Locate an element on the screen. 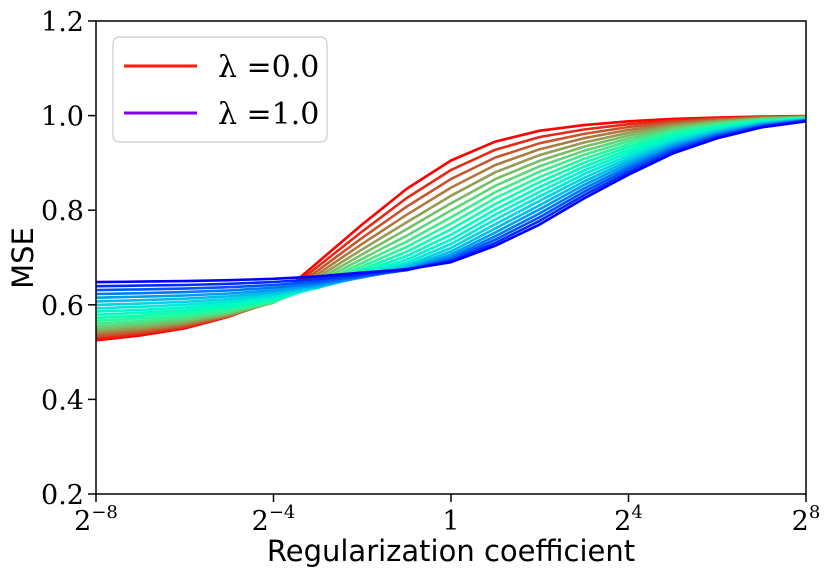  y-tick-label: 0.6 is located at coordinates (62, 306).